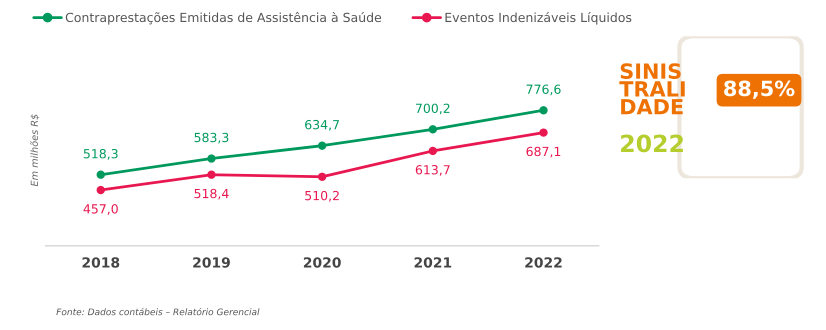 This screenshot has width=826, height=330. What do you see at coordinates (101, 262) in the screenshot?
I see `x-tick-label: 2018` at bounding box center [101, 262].